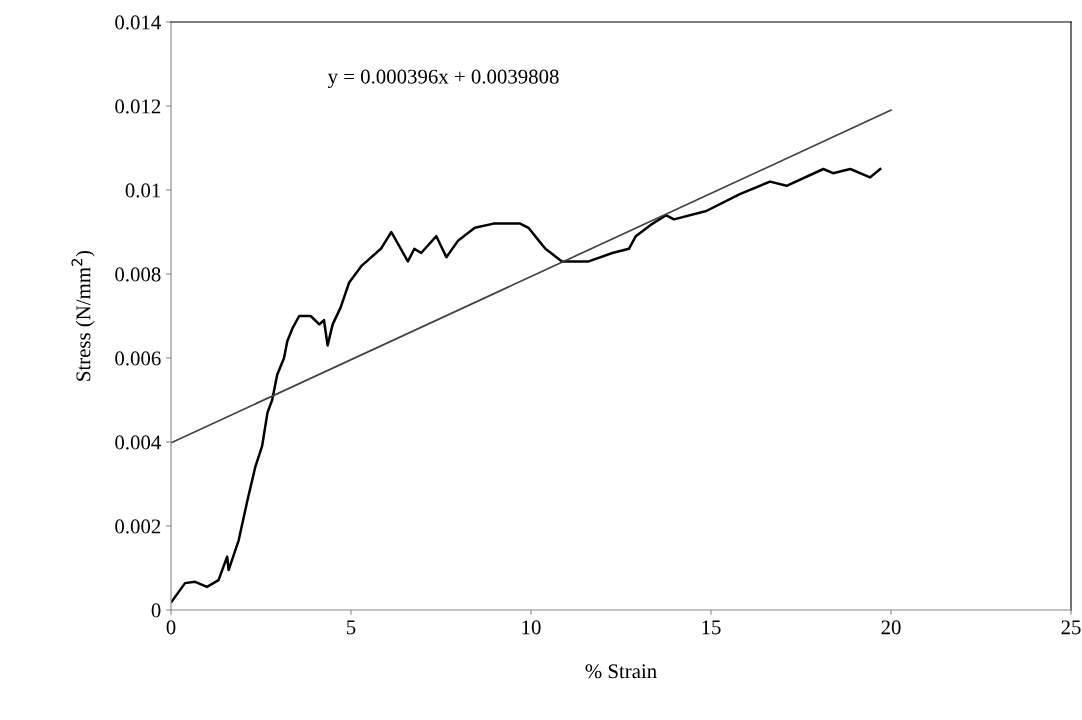 Image resolution: width=1082 pixels, height=720 pixels. I want to click on y-tick-label: 0.014, so click(138, 22).